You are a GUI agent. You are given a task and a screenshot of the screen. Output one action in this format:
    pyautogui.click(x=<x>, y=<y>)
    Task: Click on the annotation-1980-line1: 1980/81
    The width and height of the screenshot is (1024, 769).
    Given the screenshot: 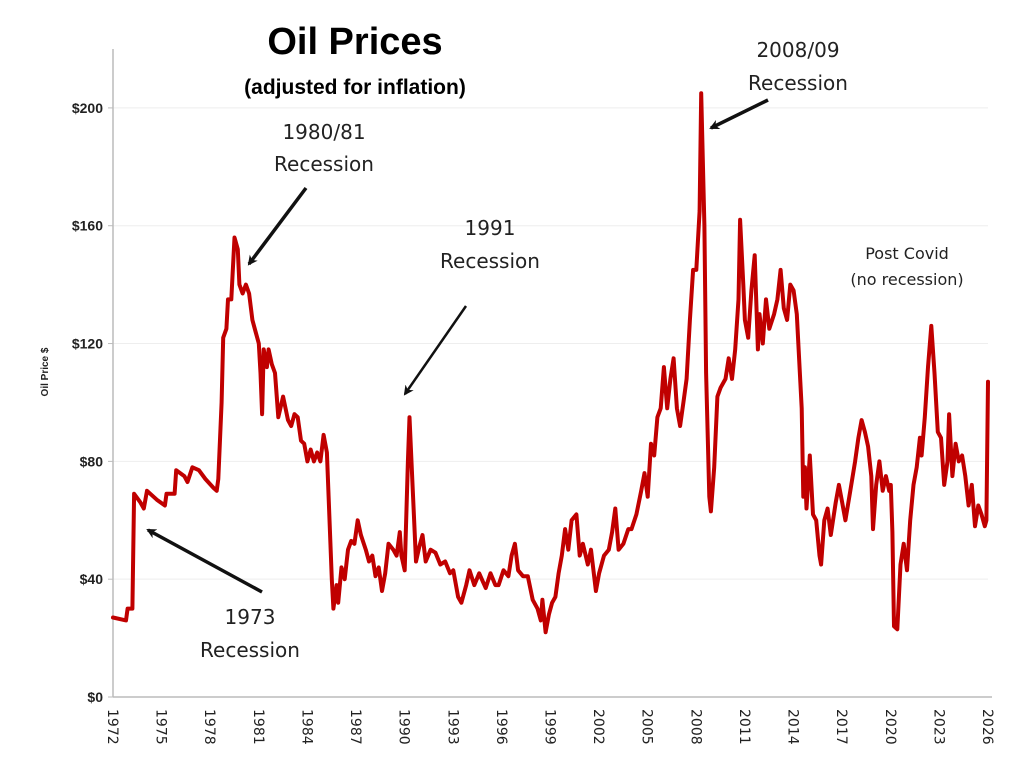 What is the action you would take?
    pyautogui.click(x=323, y=132)
    